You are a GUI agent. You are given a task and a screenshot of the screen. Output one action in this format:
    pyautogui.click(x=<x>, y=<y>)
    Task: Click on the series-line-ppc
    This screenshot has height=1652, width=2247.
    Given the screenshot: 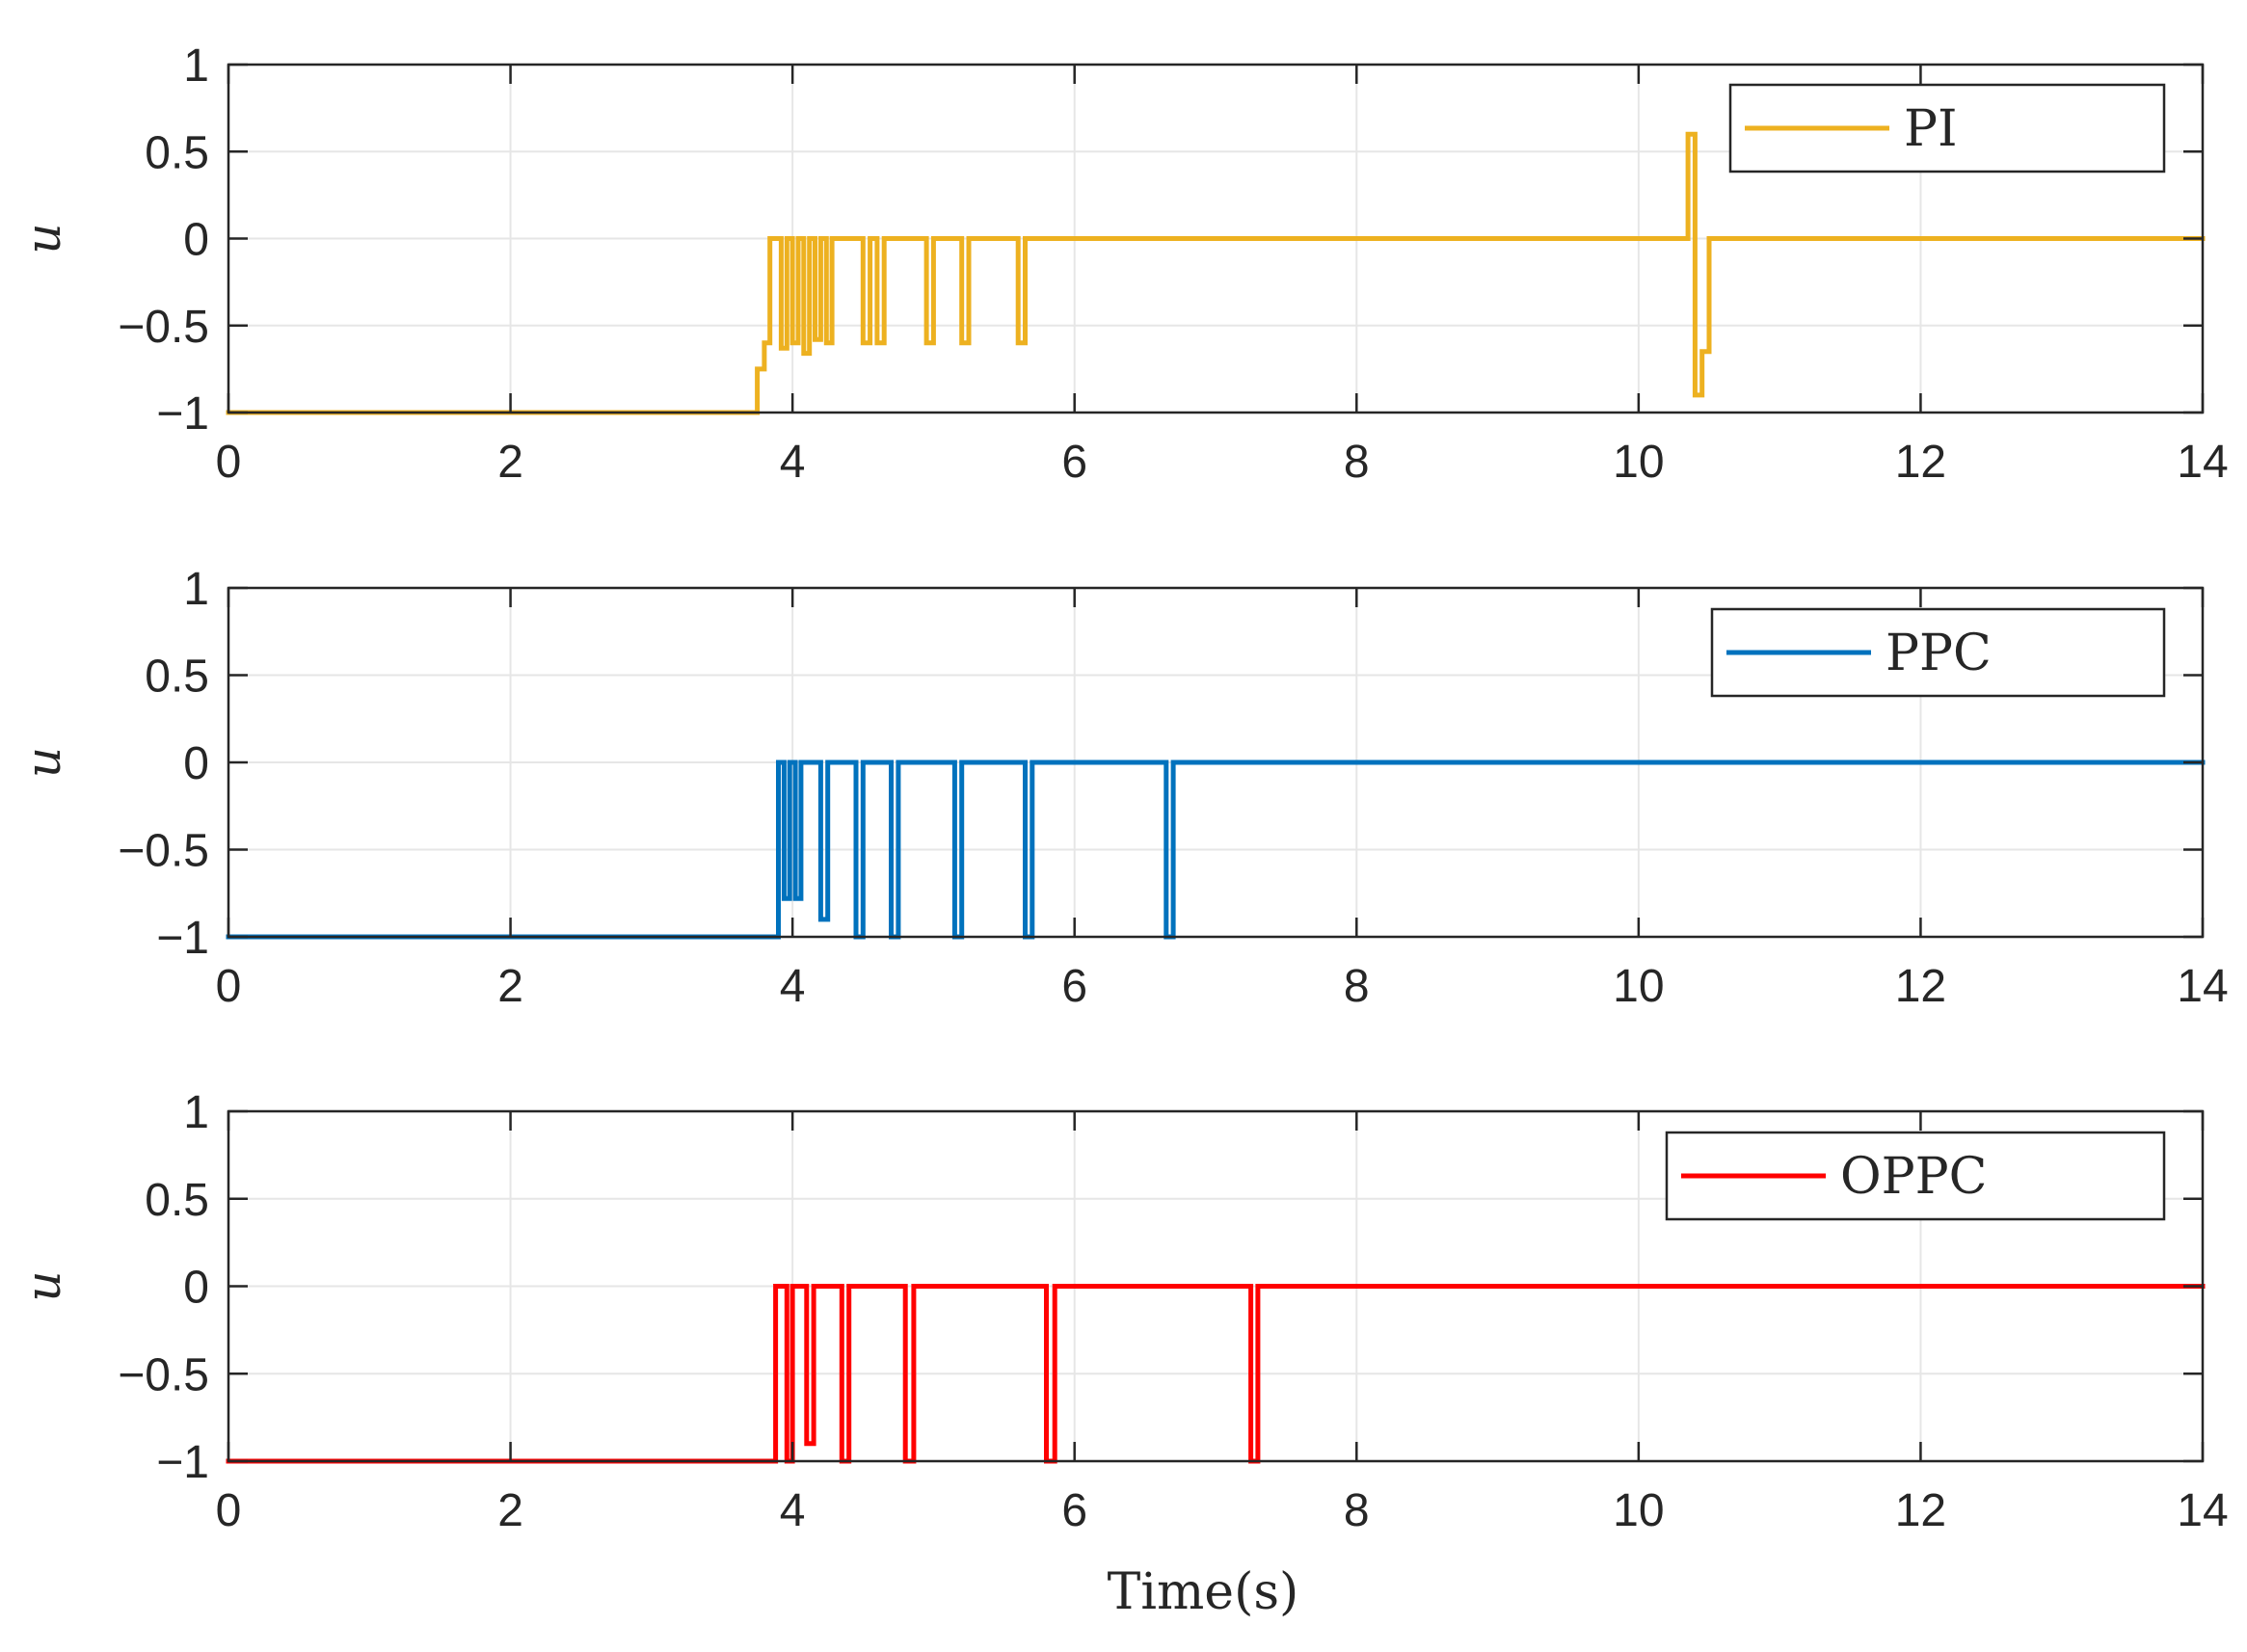 What is the action you would take?
    pyautogui.click(x=1216, y=850)
    